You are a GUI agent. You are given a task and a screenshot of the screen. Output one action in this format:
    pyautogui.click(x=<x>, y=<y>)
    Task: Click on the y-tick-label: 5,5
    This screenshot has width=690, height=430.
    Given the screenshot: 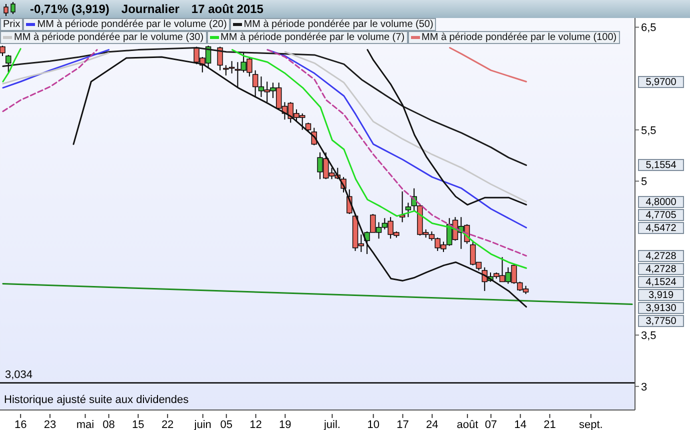 What is the action you would take?
    pyautogui.click(x=648, y=130)
    